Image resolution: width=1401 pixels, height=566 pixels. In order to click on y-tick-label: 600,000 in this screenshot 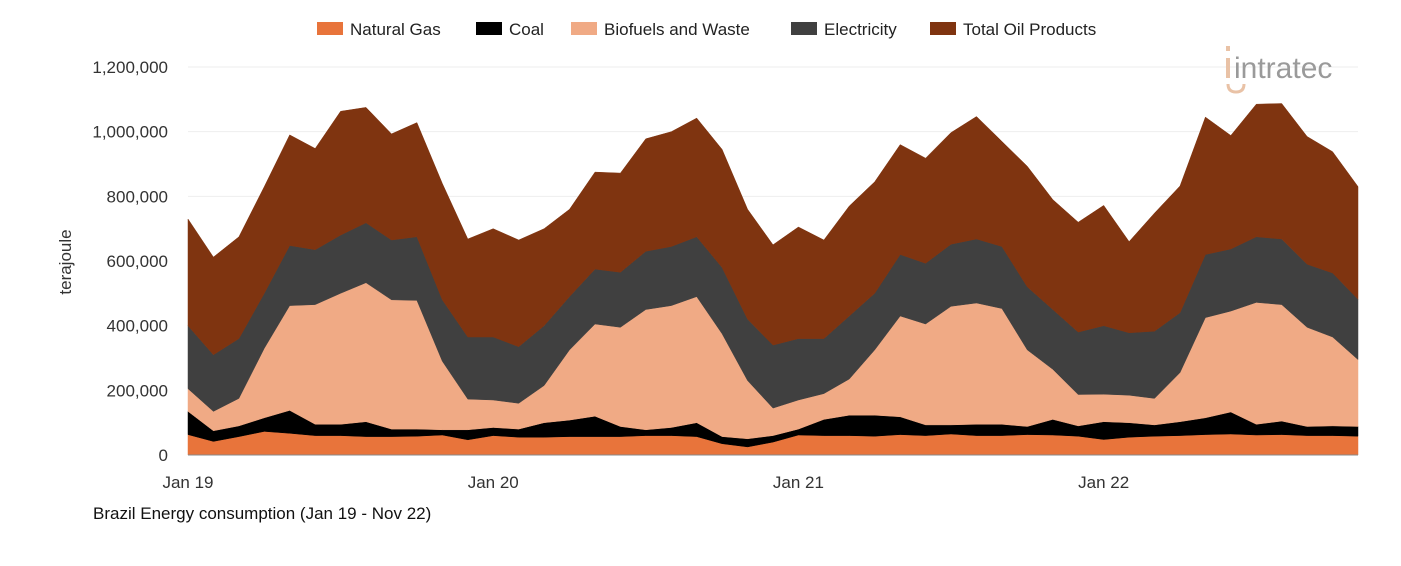, I will do `click(137, 261)`.